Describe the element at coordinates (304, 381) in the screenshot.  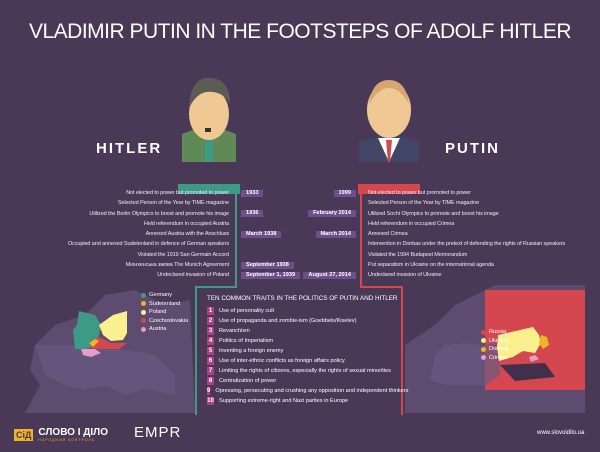
I see `trait-item: 8 Centralization of power` at that location.